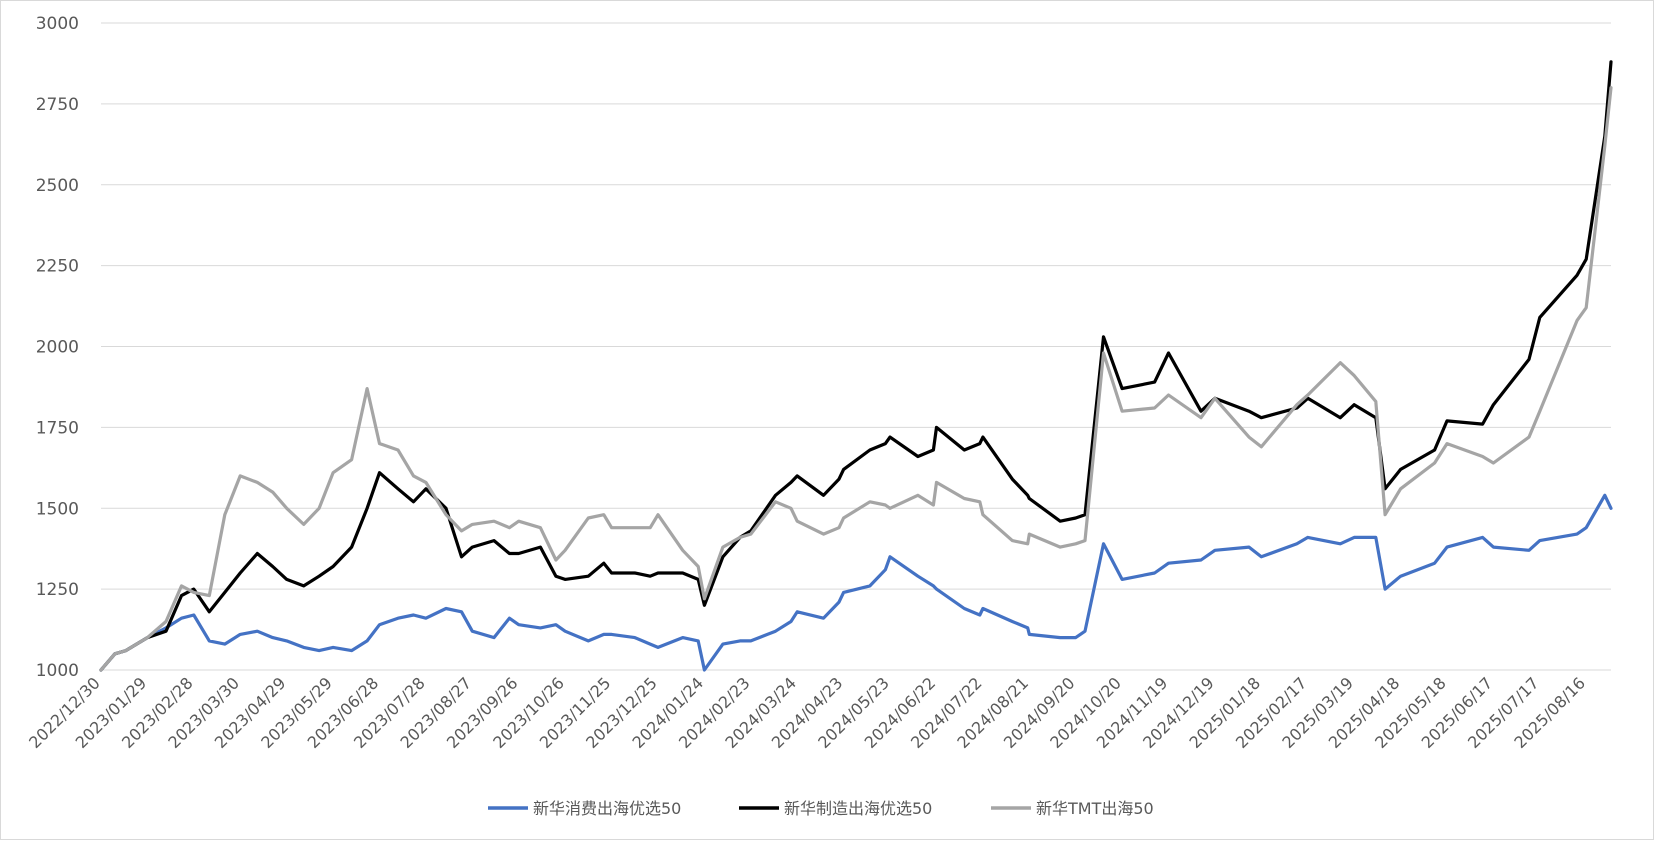  What do you see at coordinates (57, 24) in the screenshot?
I see `y-tick-label: 3000` at bounding box center [57, 24].